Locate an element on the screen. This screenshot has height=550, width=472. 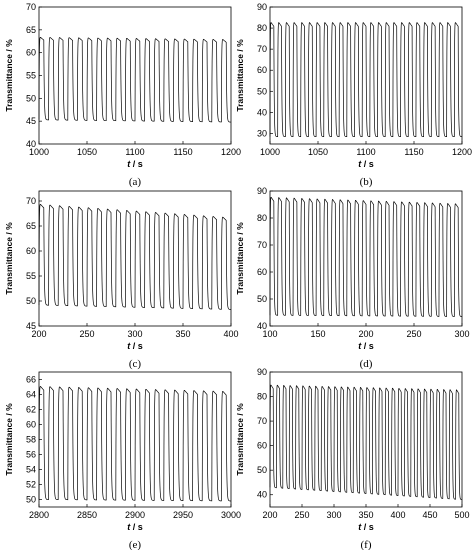
panel-label: (b) is located at coordinates (366, 182).